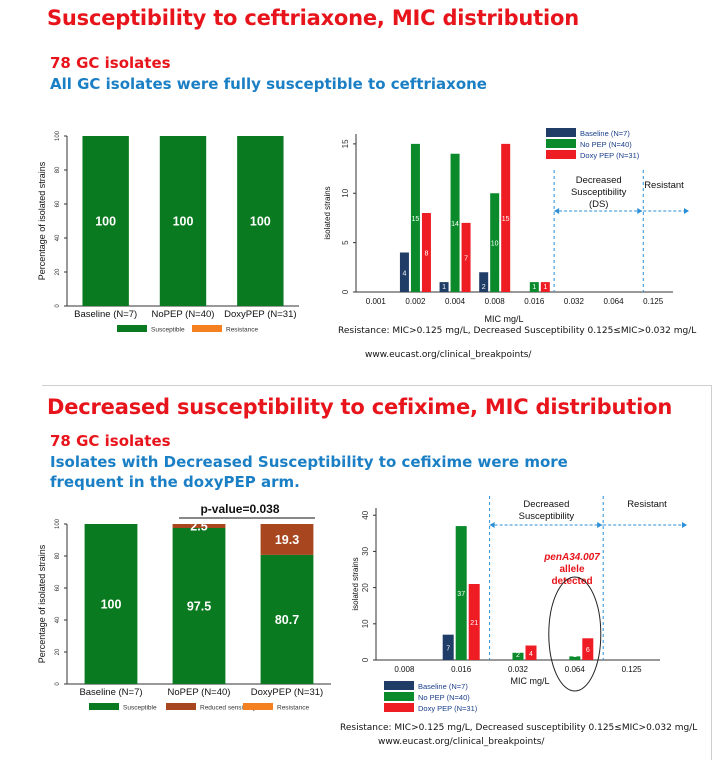  I want to click on allele-annotation: detected, so click(571, 581).